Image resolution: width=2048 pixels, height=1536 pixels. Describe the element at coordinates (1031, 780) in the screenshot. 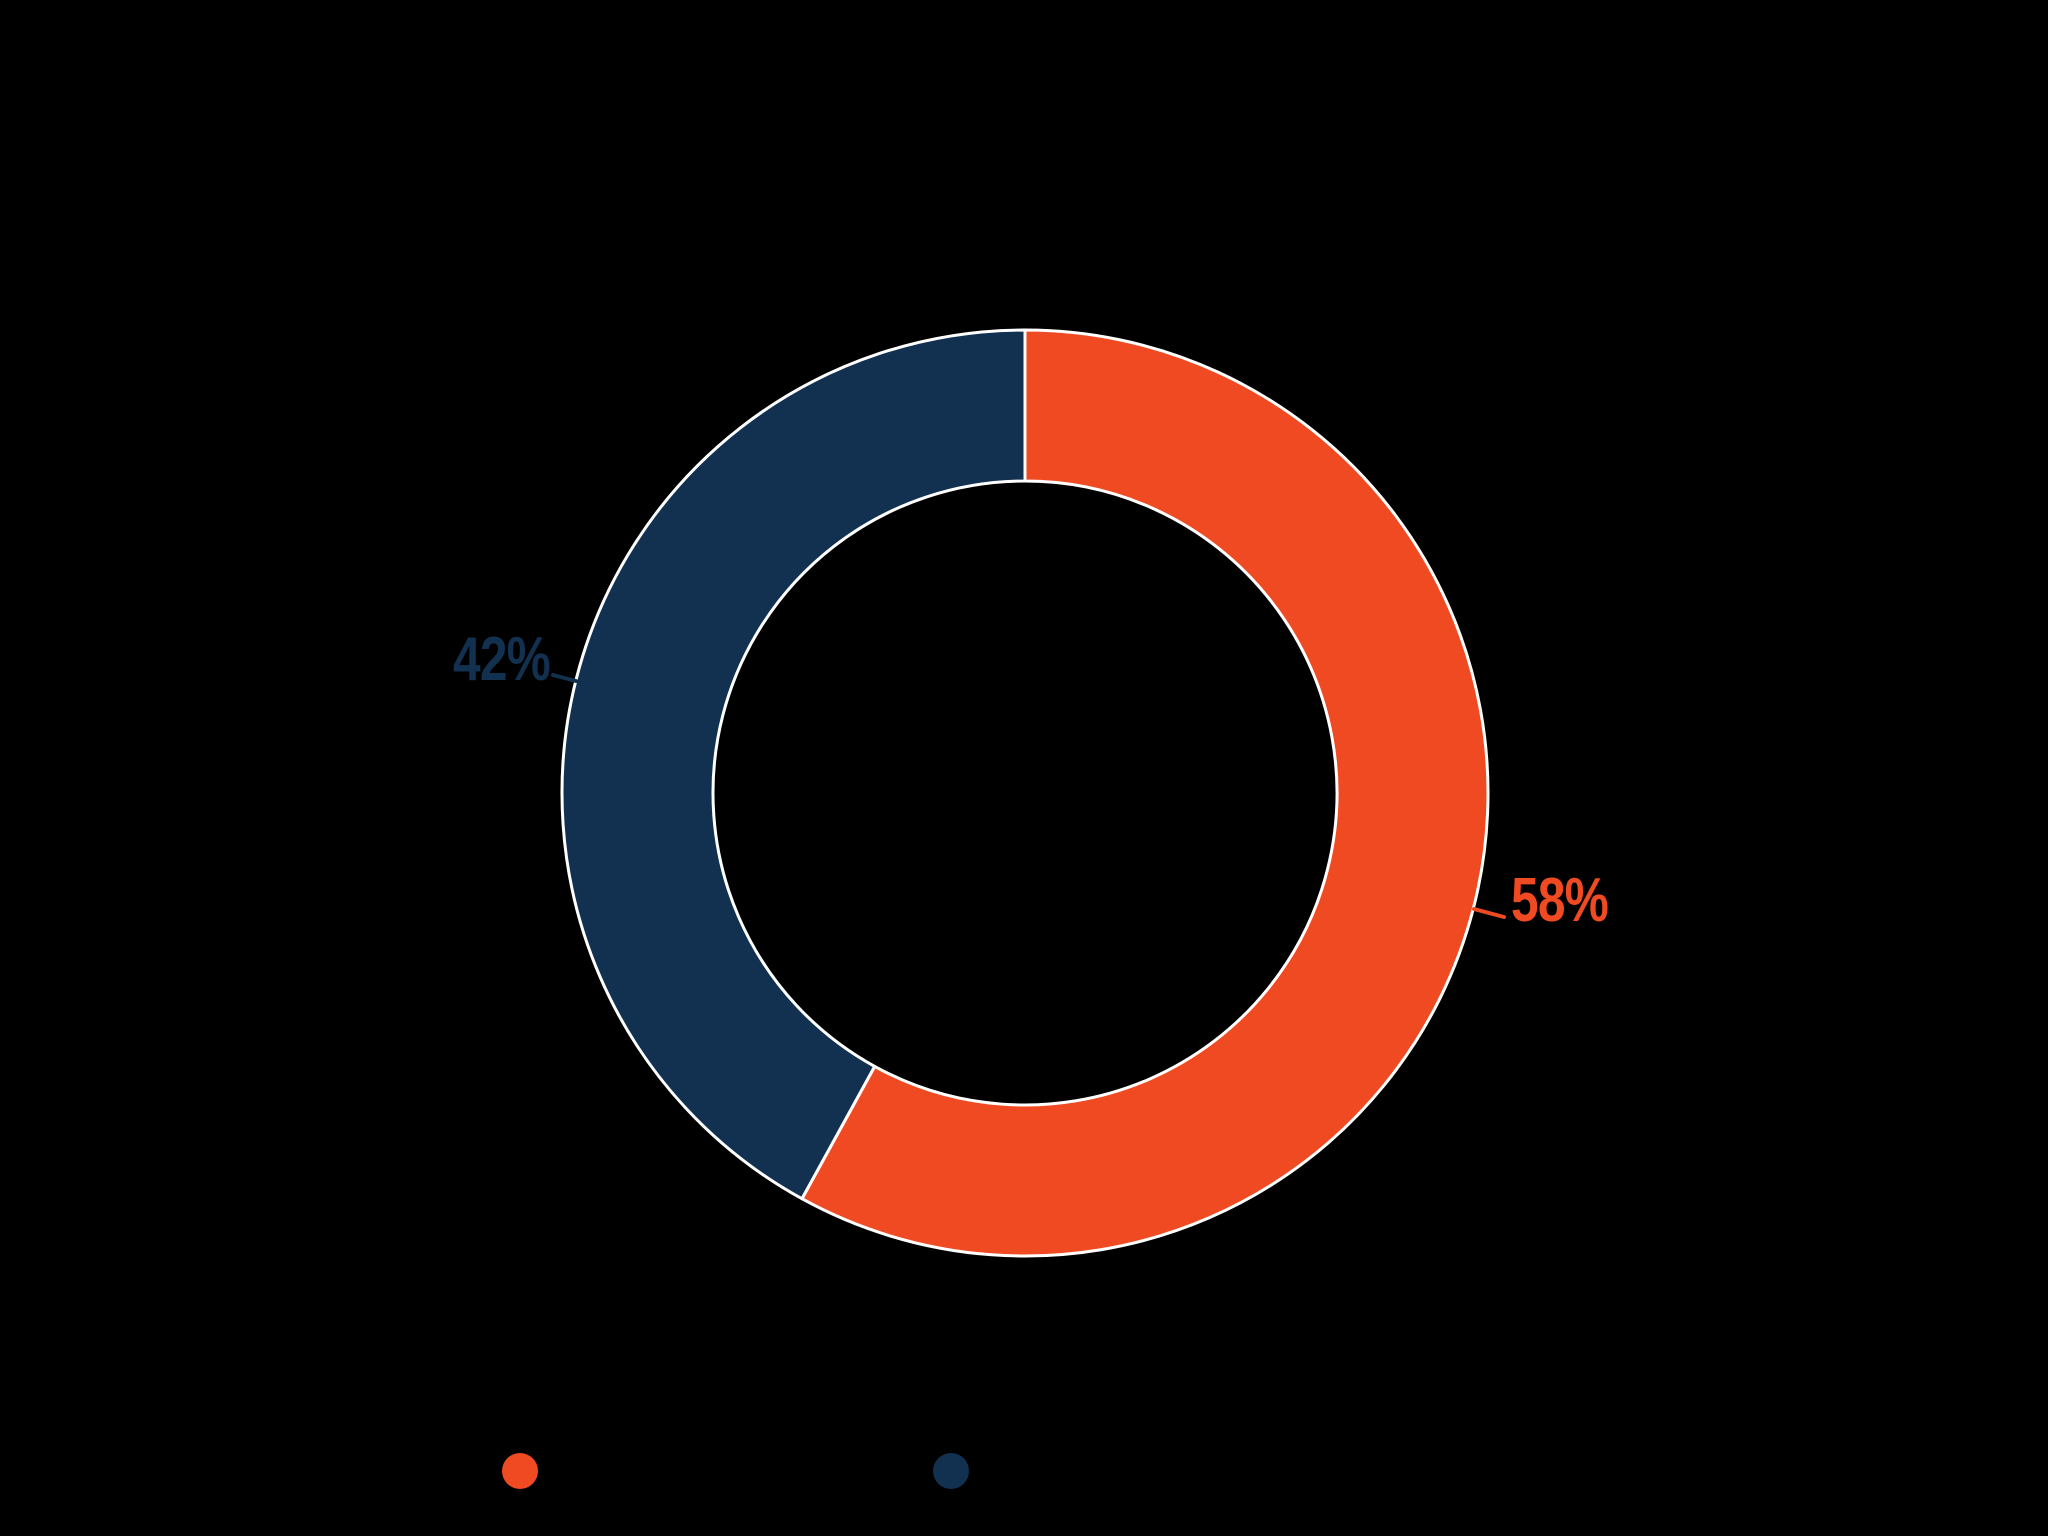

I see `slice-labels: 58% 42%` at that location.